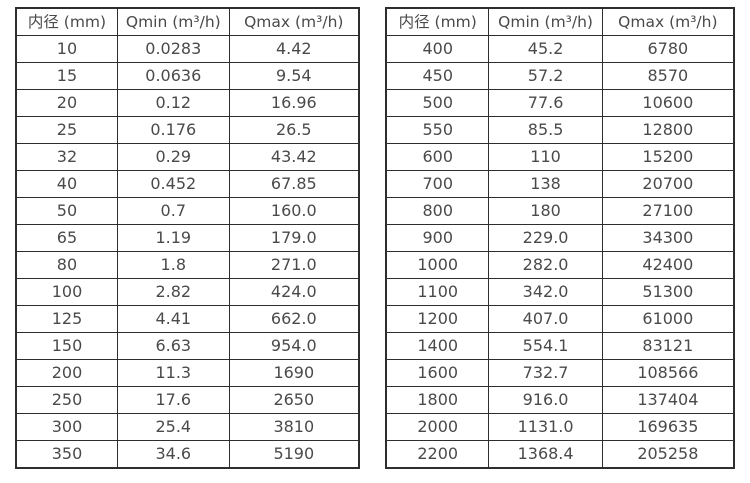  I want to click on table-row: 65 1.19 179.0, so click(187, 238).